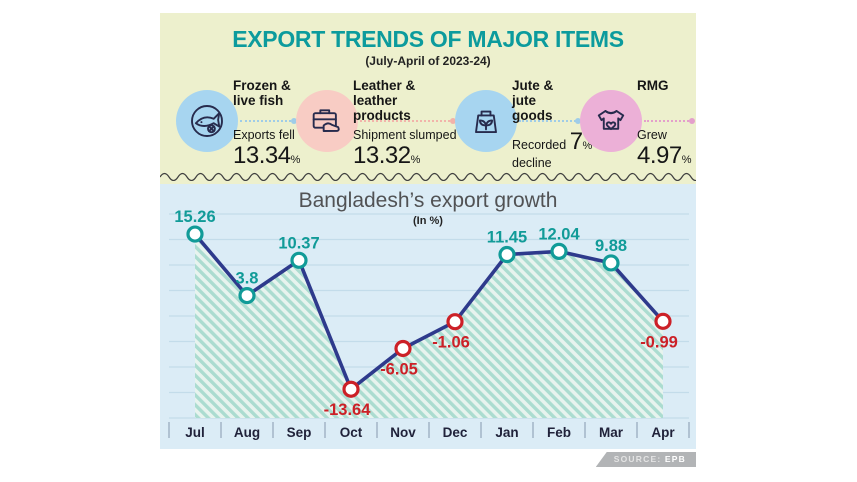  Describe the element at coordinates (611, 246) in the screenshot. I see `data-label: 9.88` at that location.